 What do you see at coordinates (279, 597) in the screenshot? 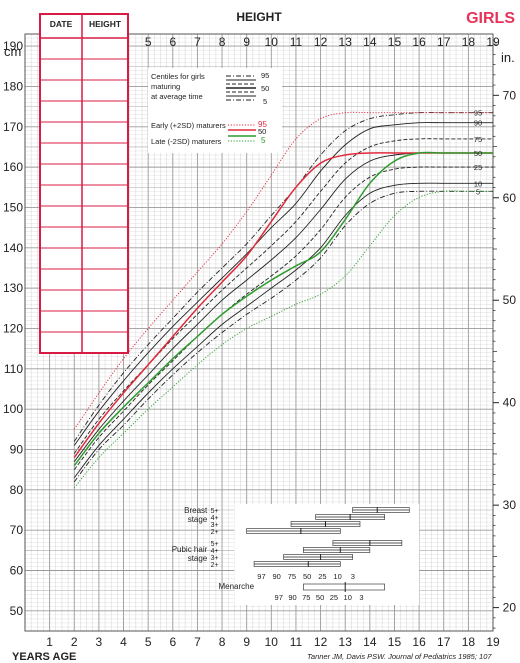
I see `menarche-centile-label: 97` at bounding box center [279, 597].